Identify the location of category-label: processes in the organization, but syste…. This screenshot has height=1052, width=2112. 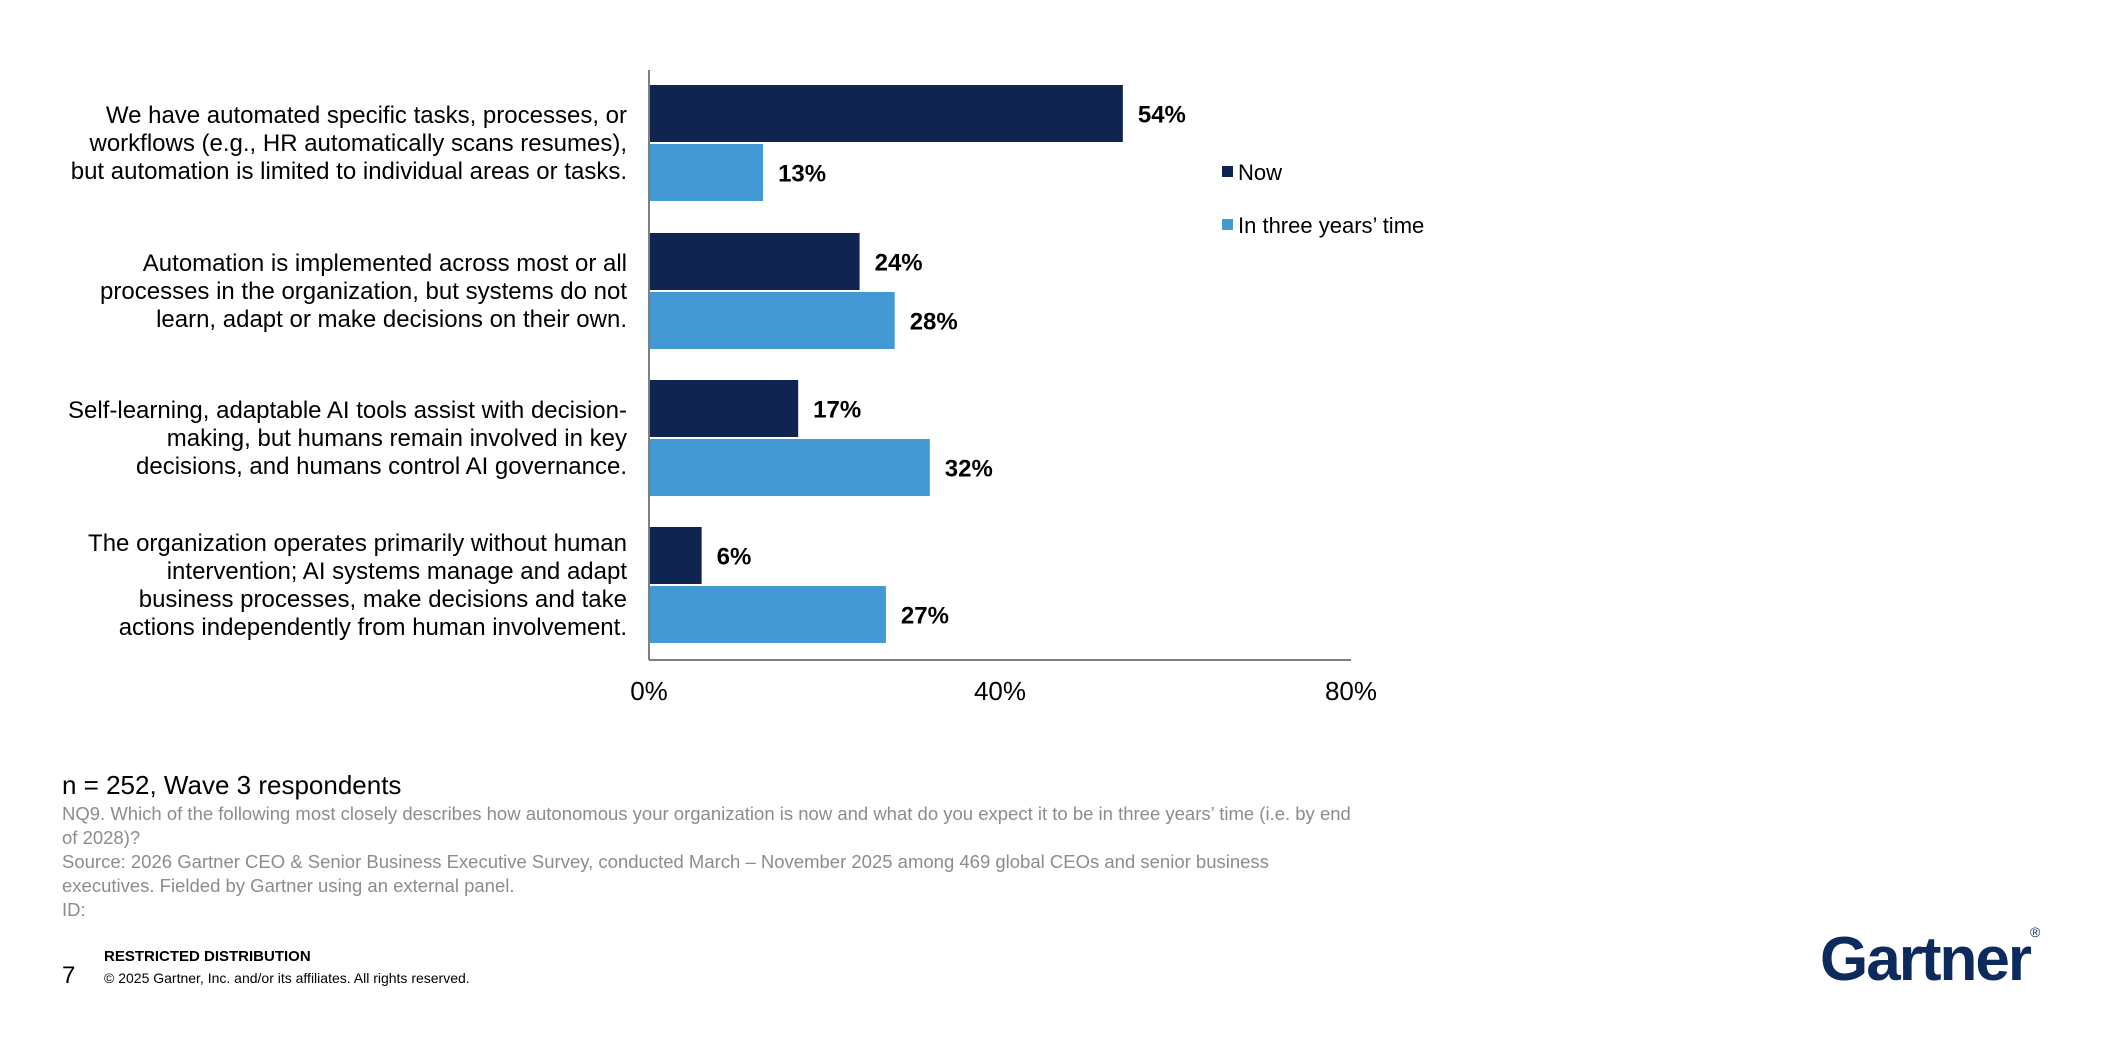
(363, 291).